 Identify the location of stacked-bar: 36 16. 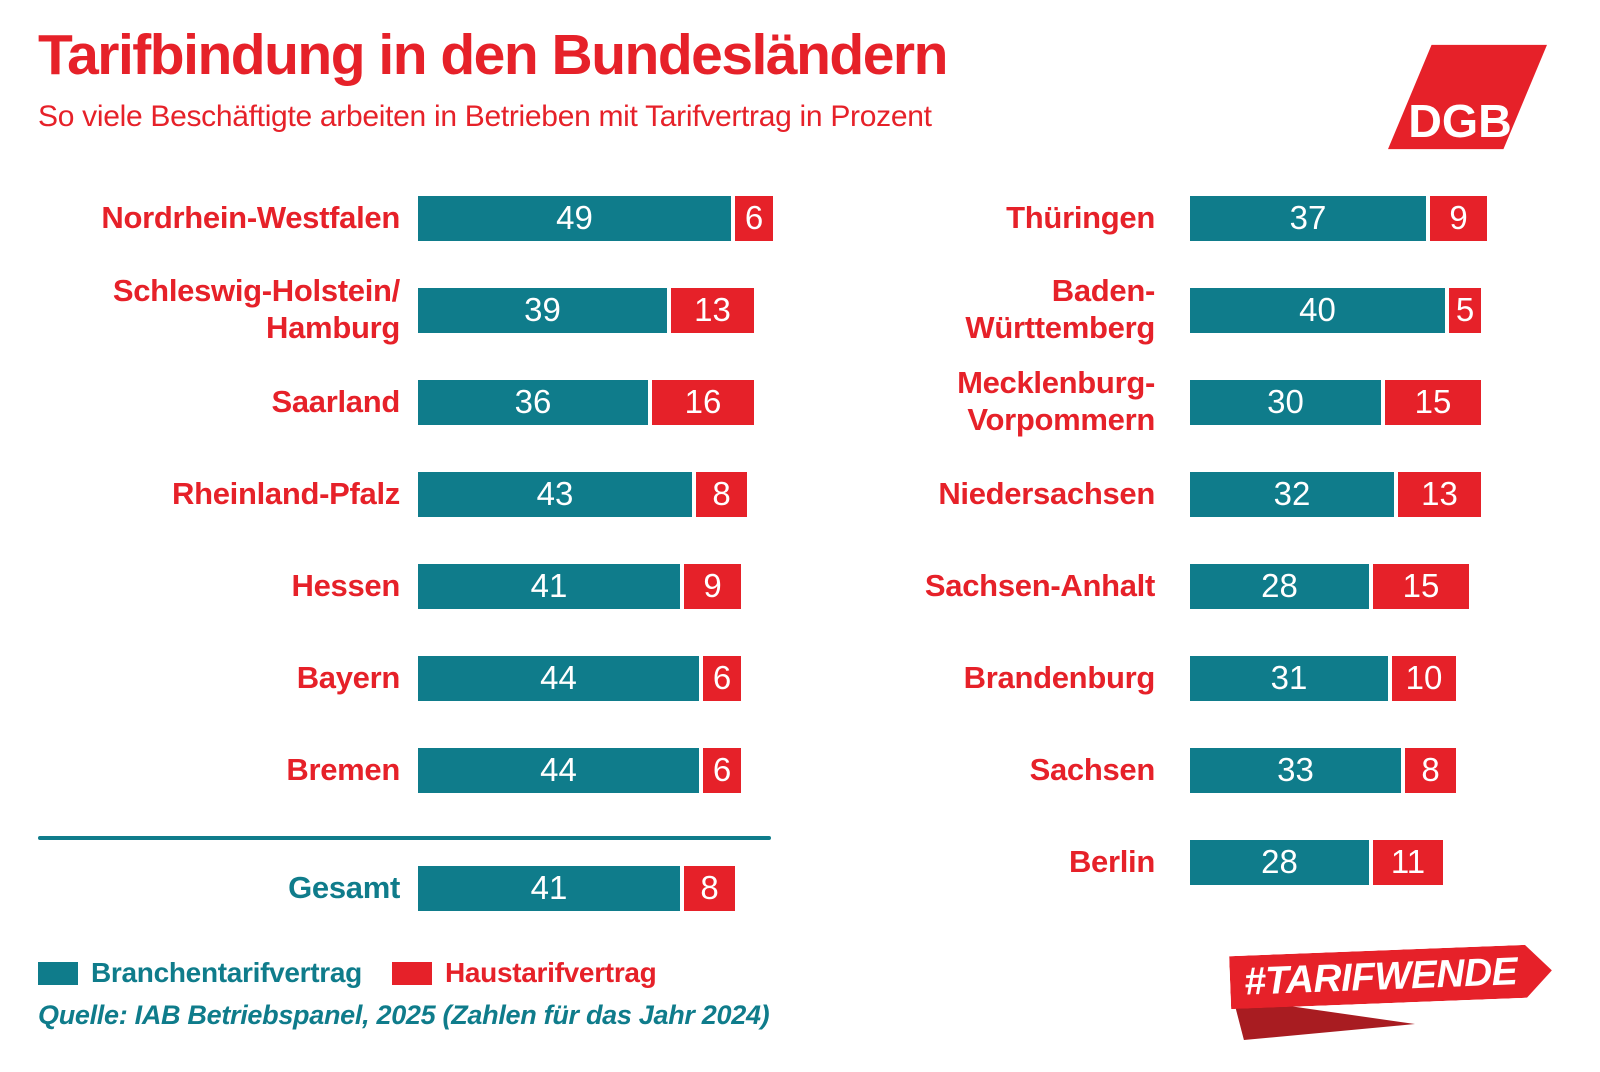
(586, 402).